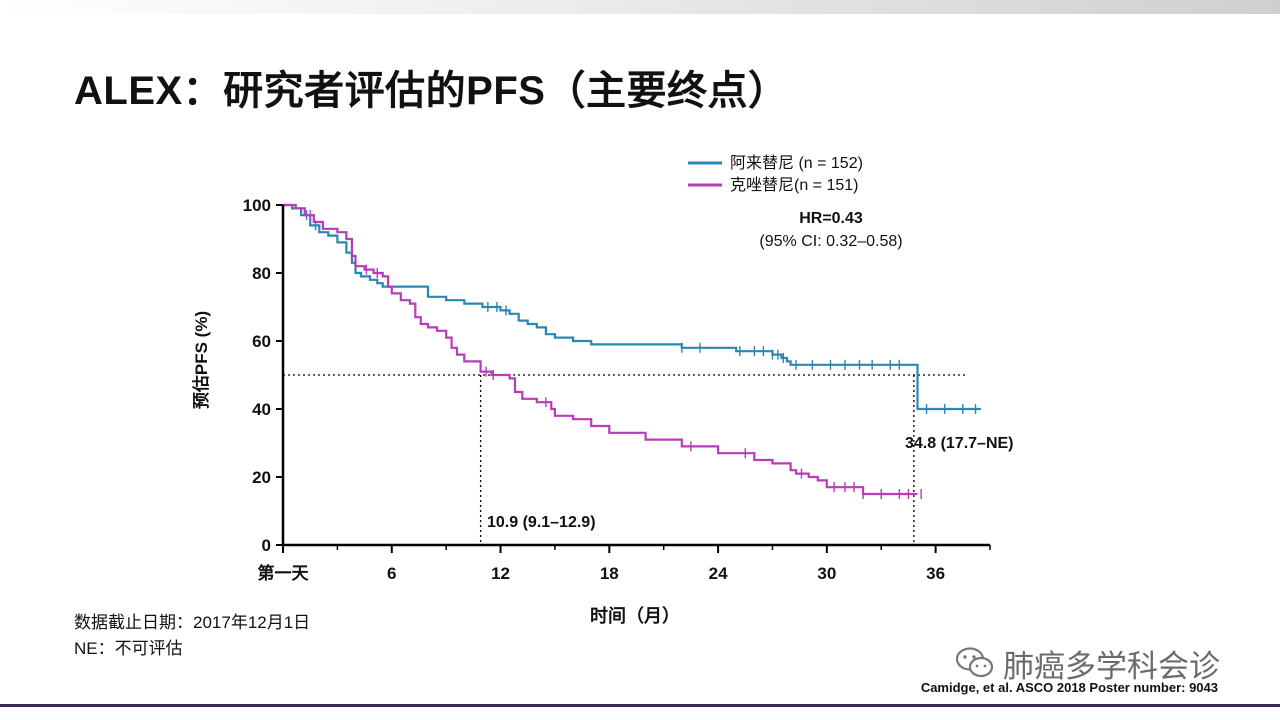  Describe the element at coordinates (959, 443) in the screenshot. I see `median-alectinib-label: 34.8 (17.7–NE)` at that location.